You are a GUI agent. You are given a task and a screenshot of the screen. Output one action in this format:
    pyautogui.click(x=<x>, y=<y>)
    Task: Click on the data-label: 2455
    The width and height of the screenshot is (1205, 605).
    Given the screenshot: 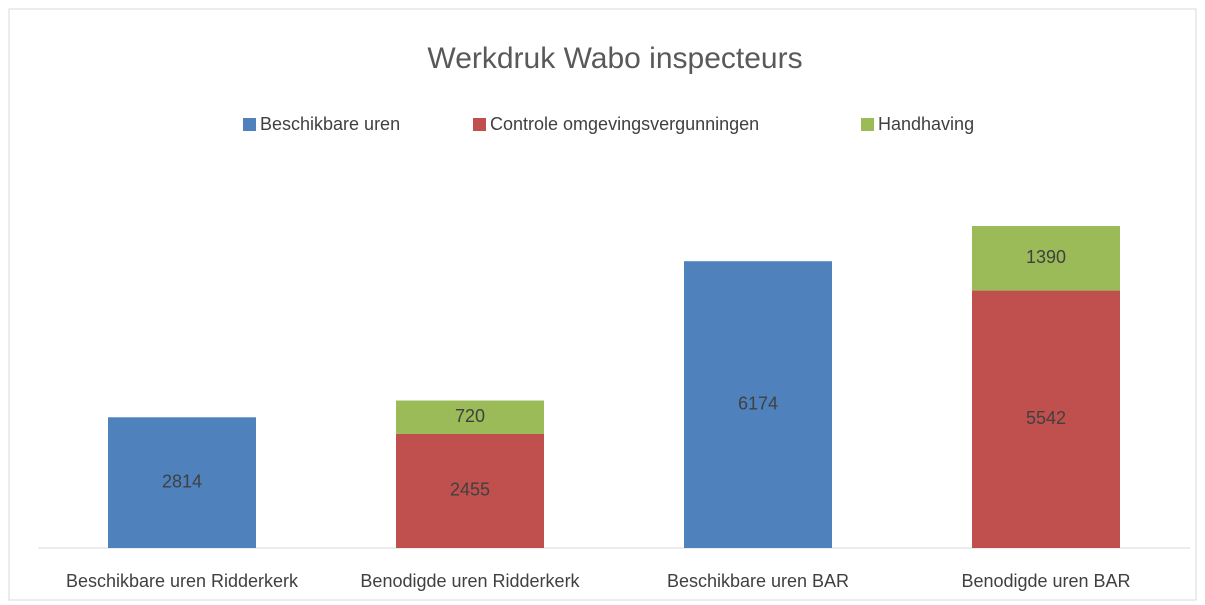 What is the action you would take?
    pyautogui.click(x=470, y=490)
    